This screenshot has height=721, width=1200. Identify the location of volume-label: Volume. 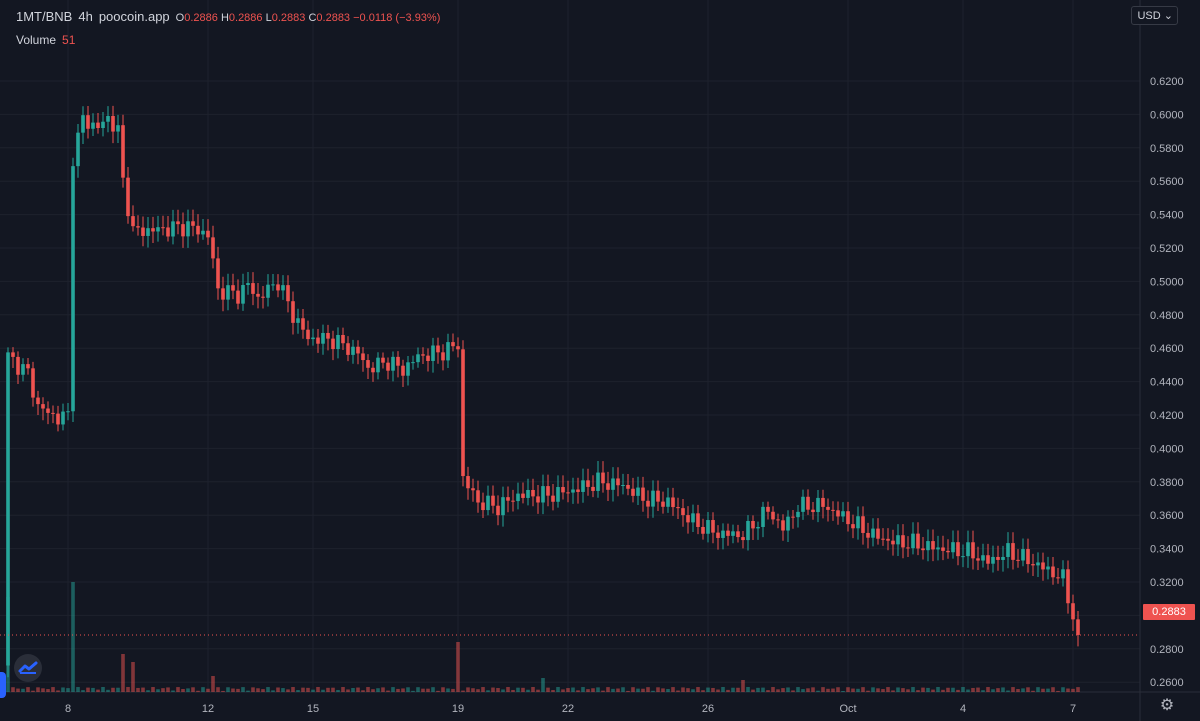
(36, 40).